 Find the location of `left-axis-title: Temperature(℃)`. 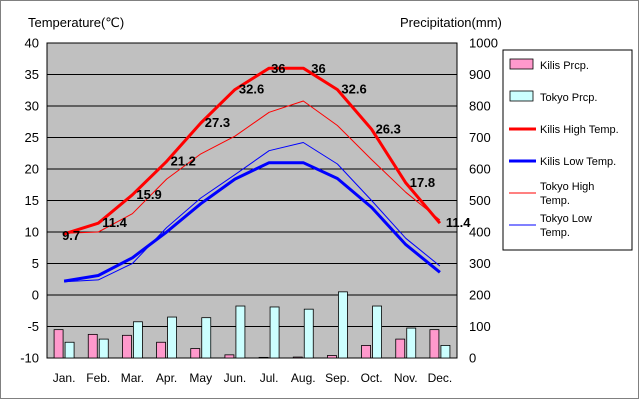

left-axis-title: Temperature(℃) is located at coordinates (76, 22).